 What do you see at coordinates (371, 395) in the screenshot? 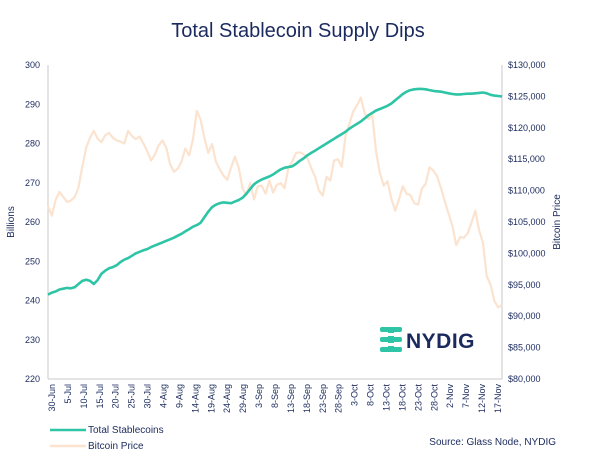
I see `x-tick-label: 8-Oct` at bounding box center [371, 395].